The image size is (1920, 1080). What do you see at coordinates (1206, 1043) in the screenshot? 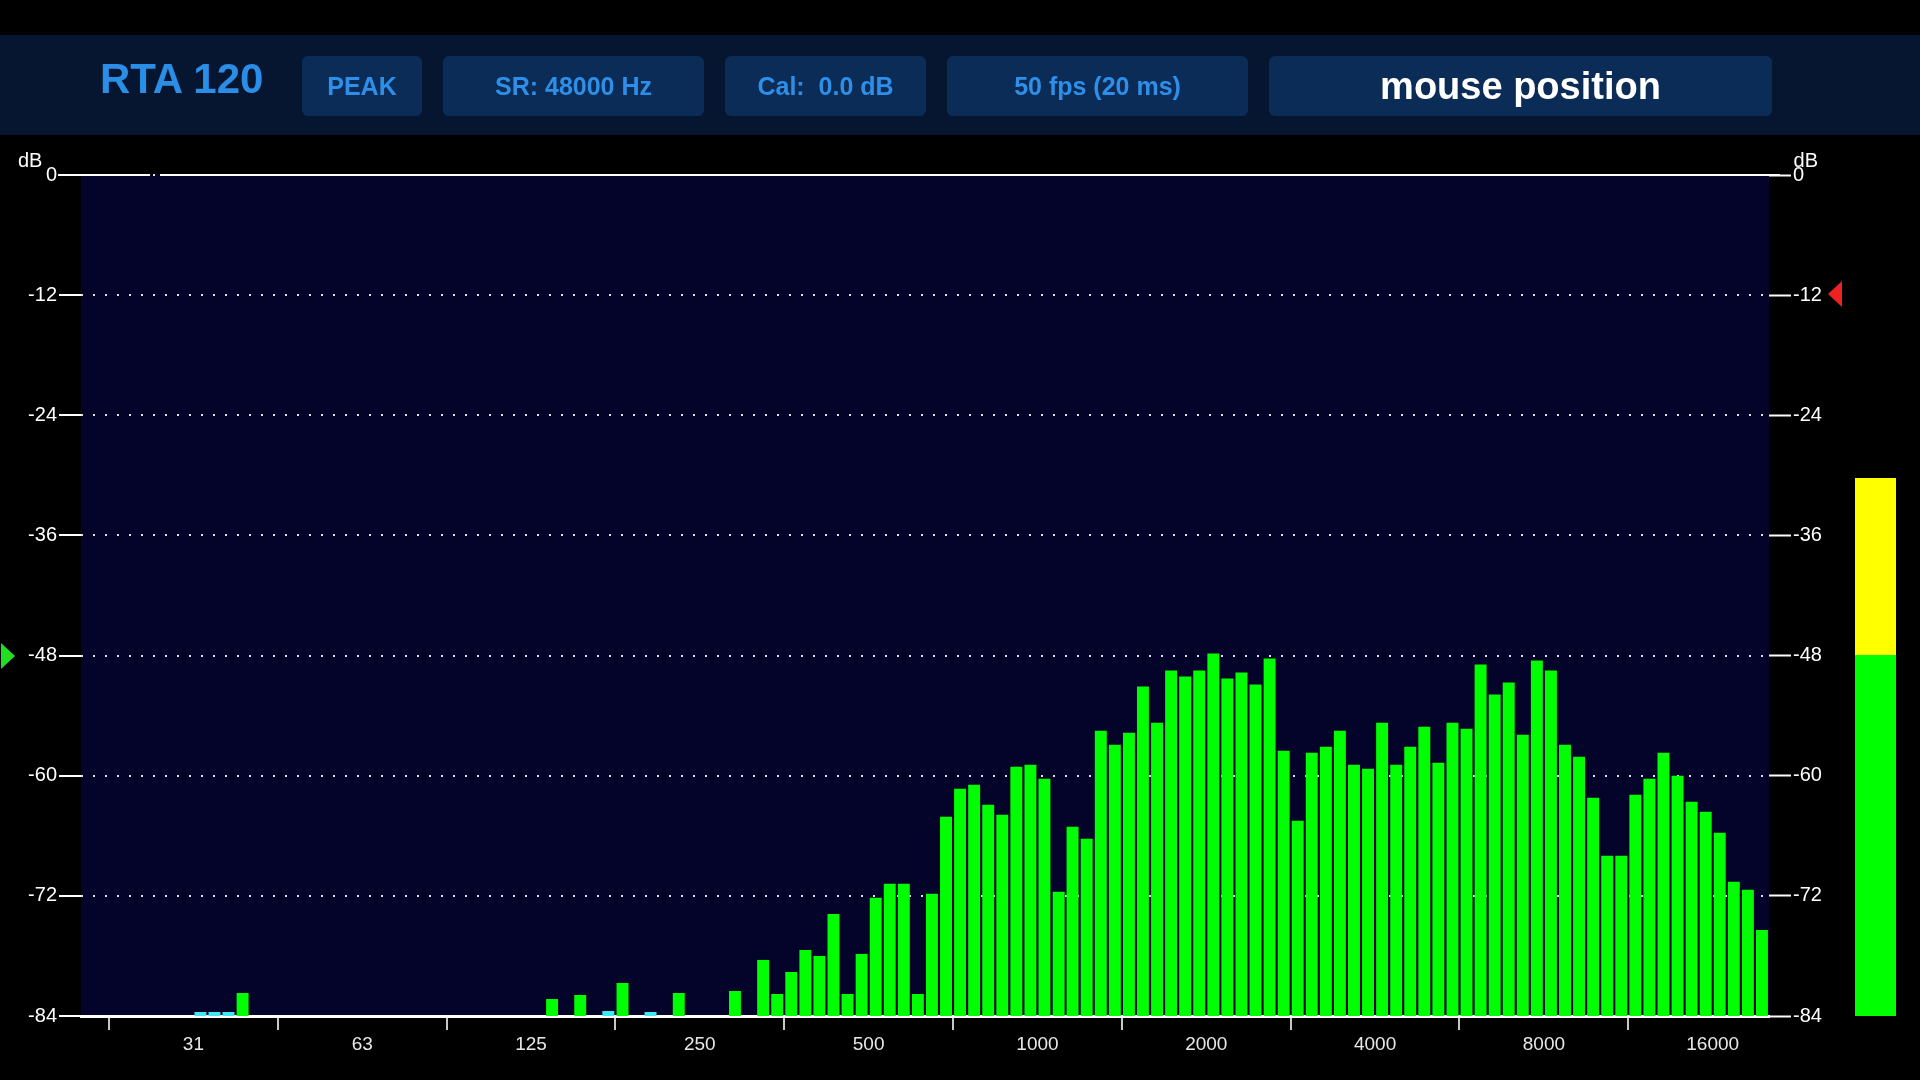
I see `x-tick-label: 2000` at bounding box center [1206, 1043].